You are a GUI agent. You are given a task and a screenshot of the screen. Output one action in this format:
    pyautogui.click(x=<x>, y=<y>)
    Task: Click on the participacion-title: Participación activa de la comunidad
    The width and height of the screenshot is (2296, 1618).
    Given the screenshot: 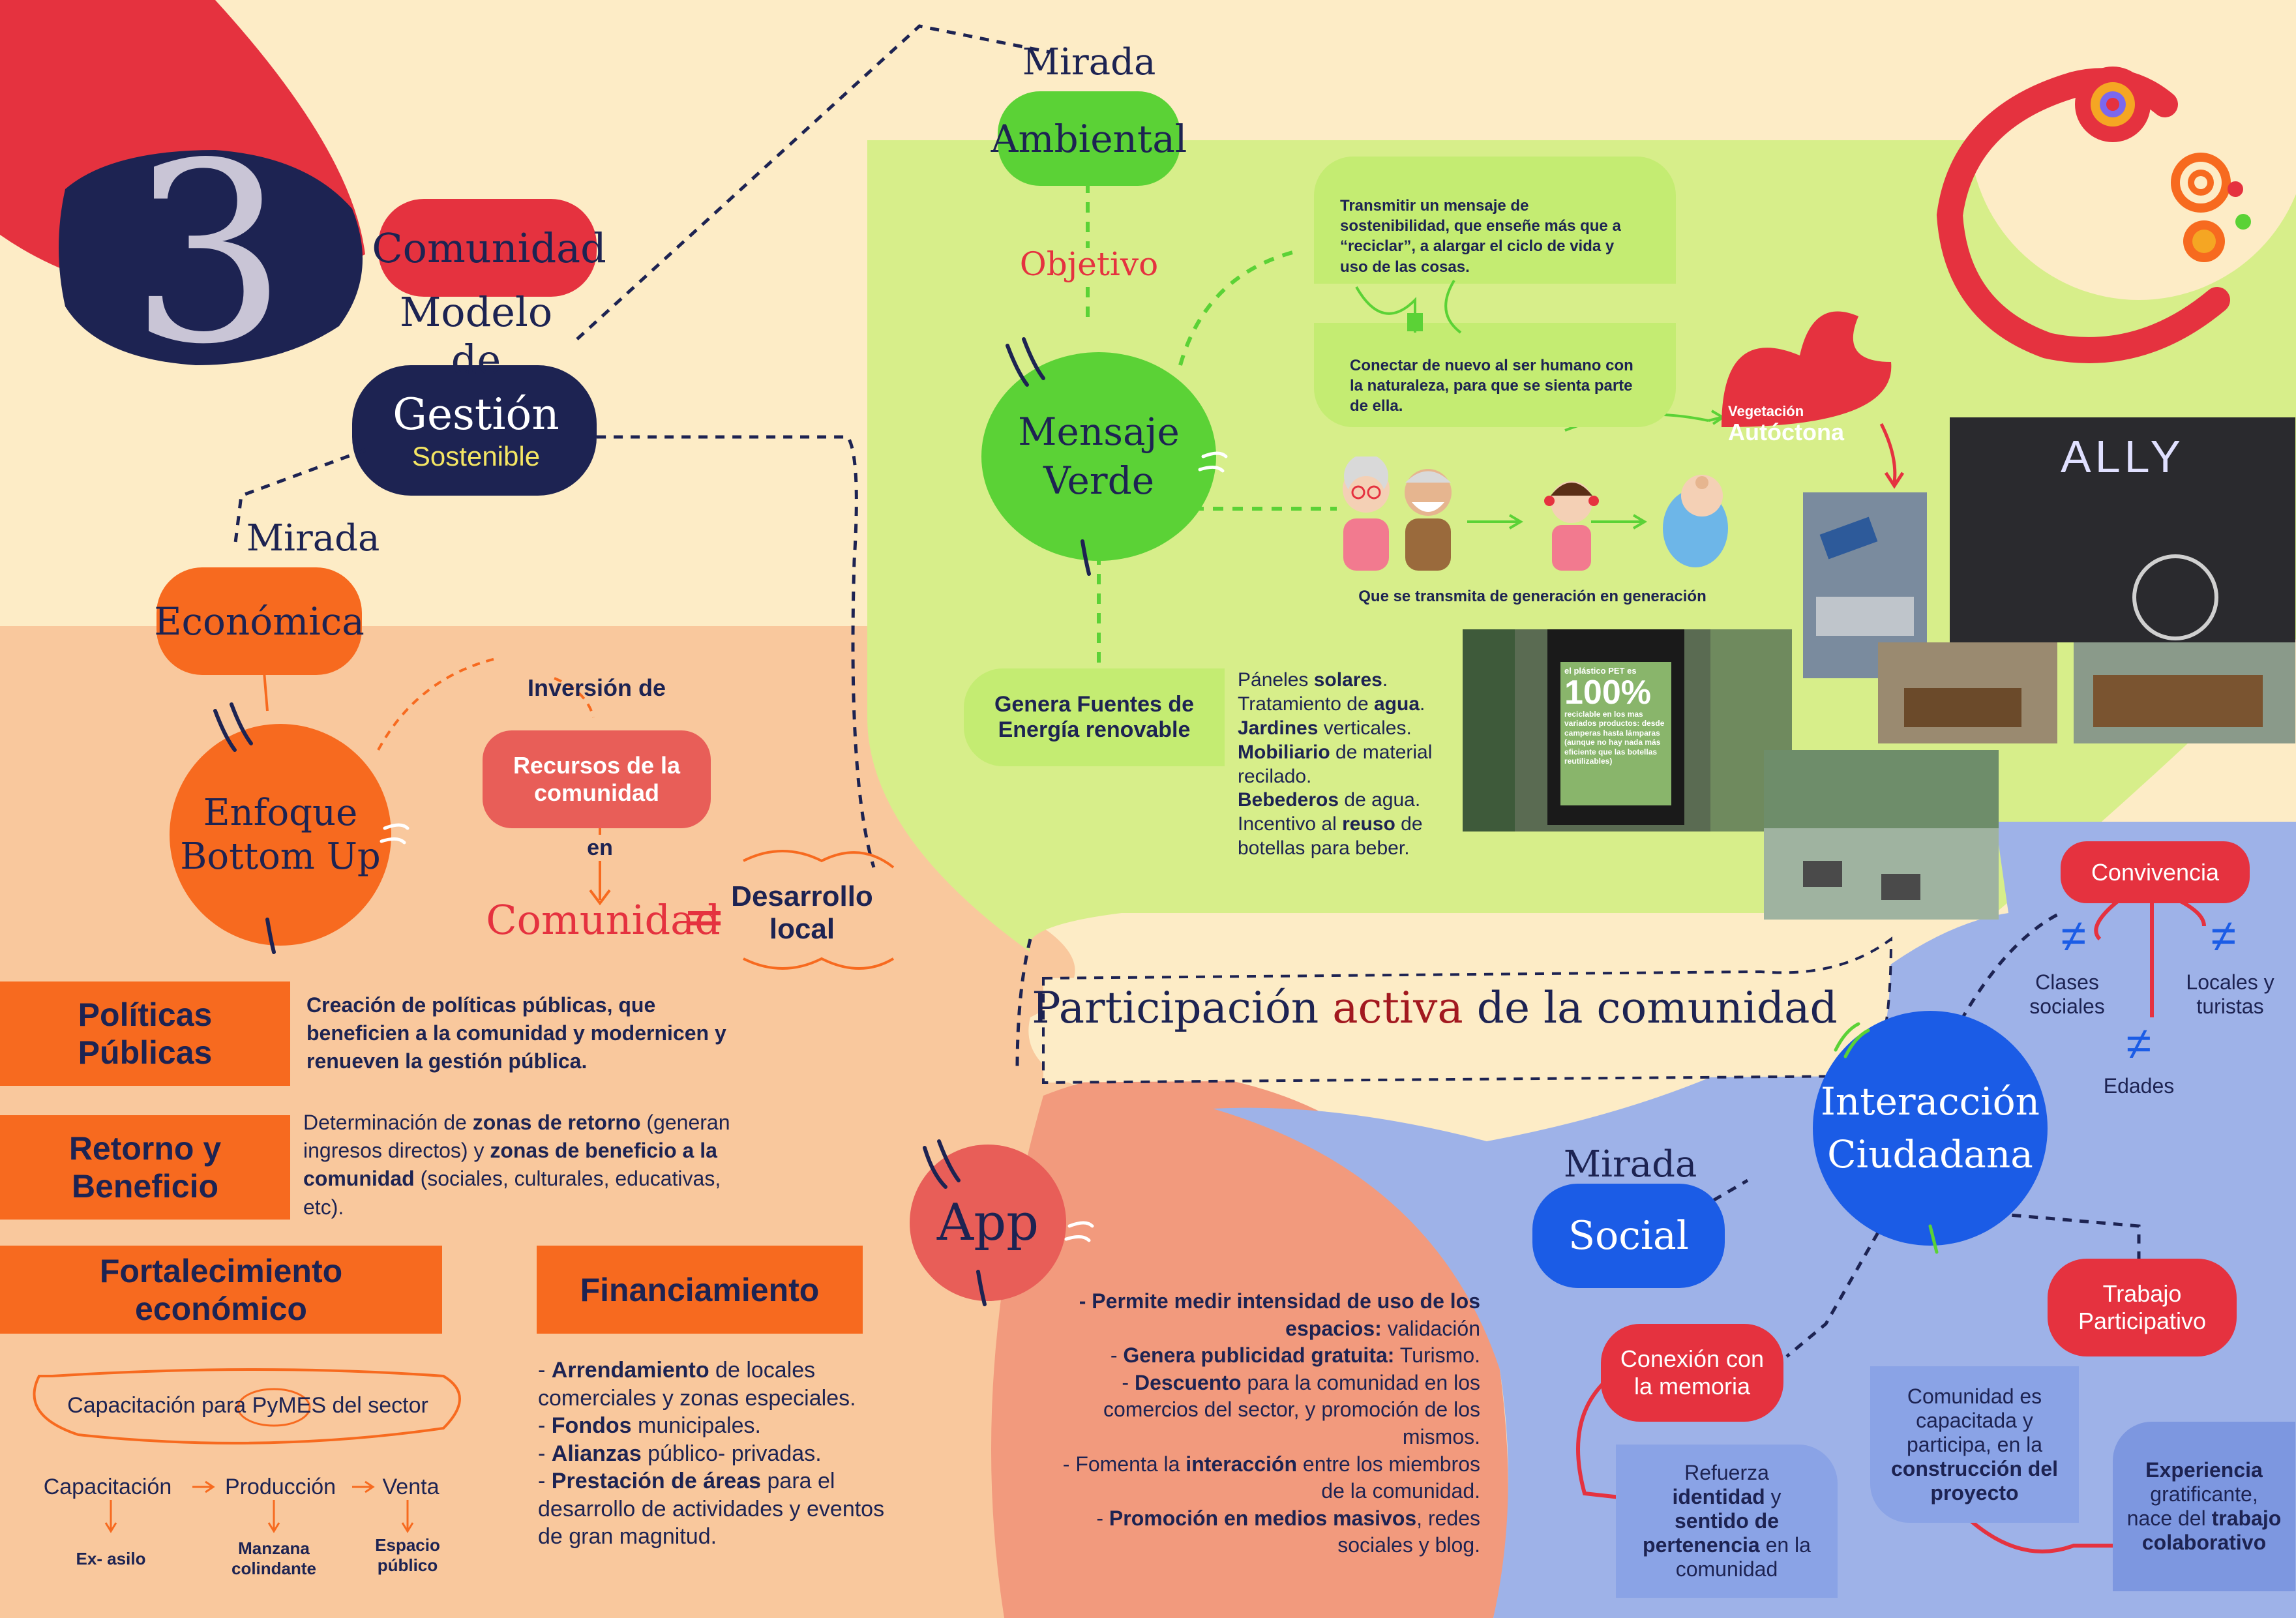 What is the action you would take?
    pyautogui.click(x=1435, y=1007)
    